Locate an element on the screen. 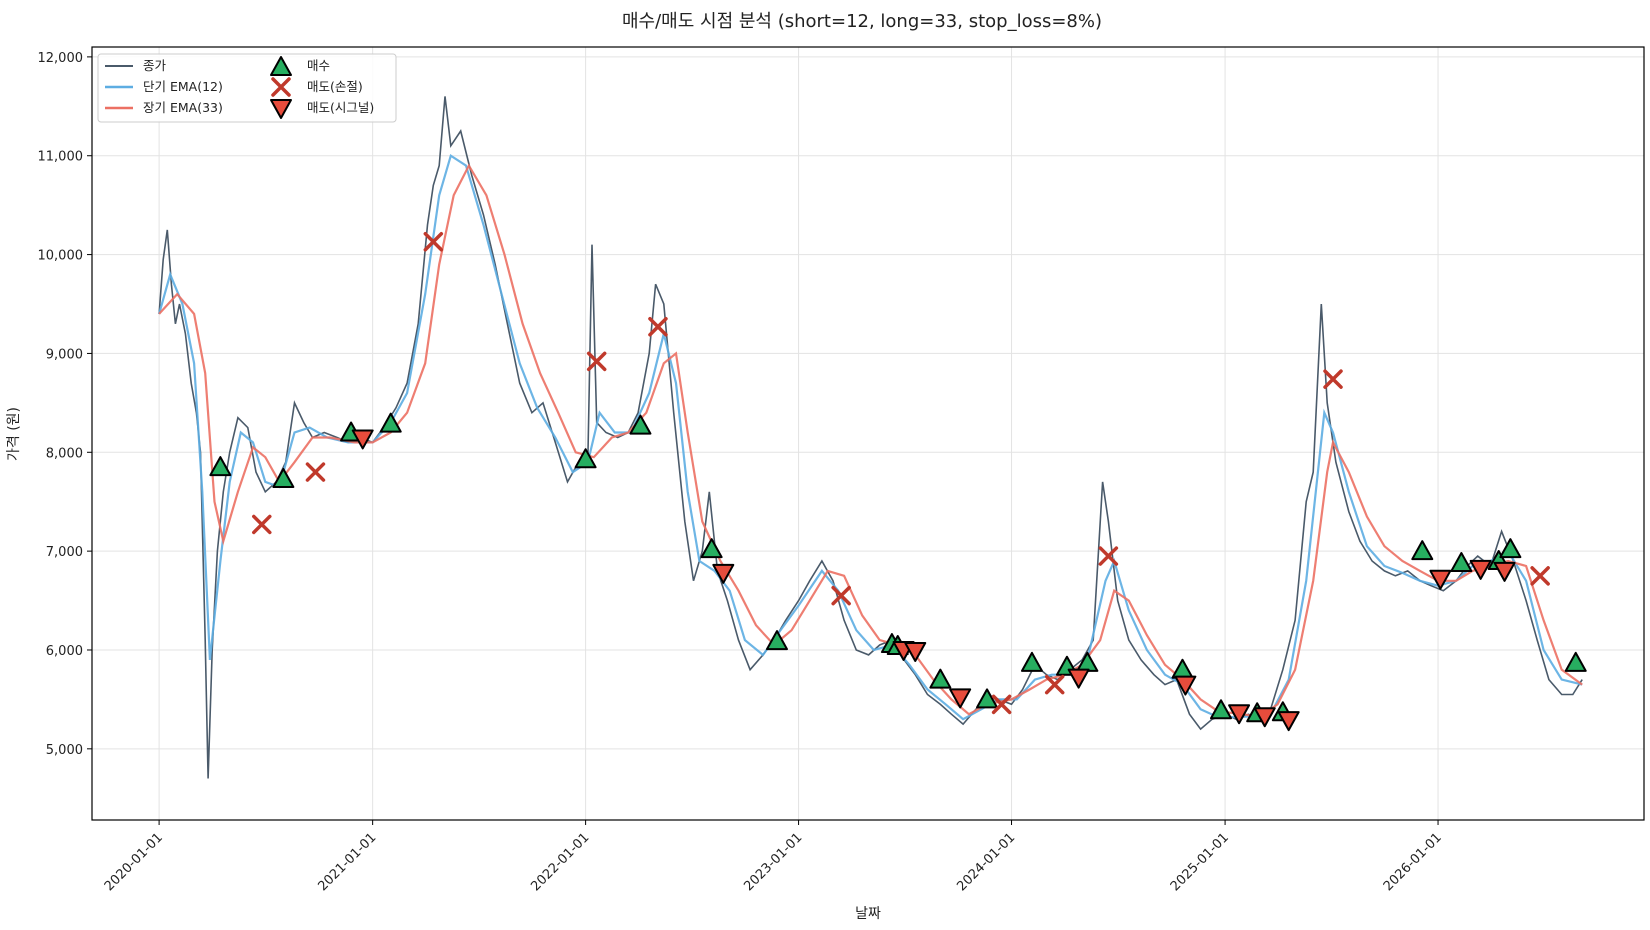 The image size is (1650, 930). legend-box is located at coordinates (247, 88).